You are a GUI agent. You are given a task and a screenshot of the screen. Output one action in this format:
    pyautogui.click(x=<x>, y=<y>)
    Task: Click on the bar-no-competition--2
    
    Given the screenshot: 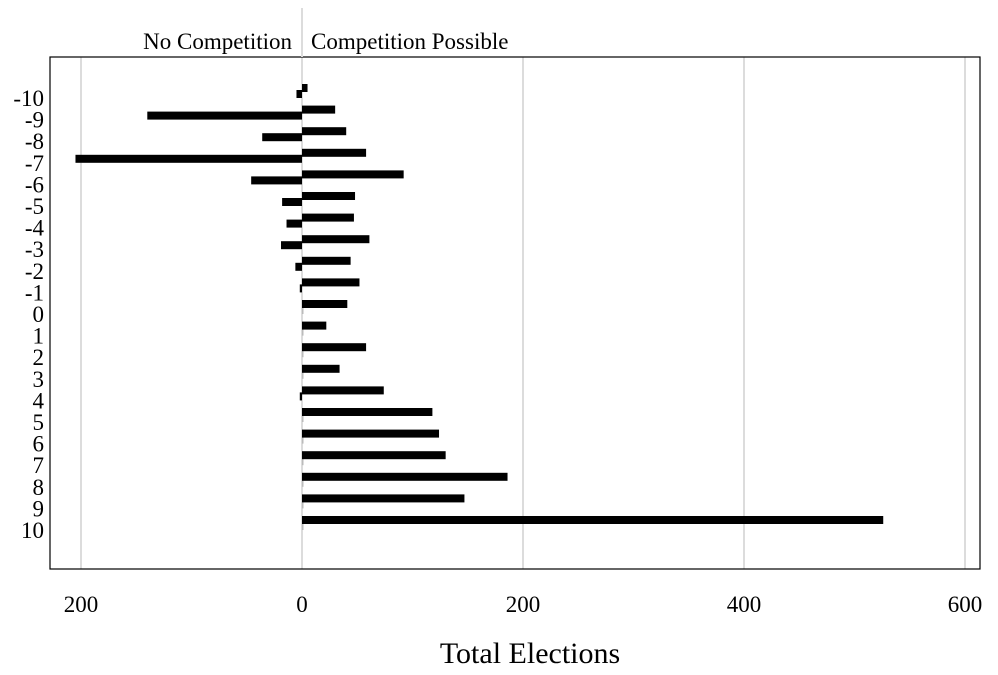 What is the action you would take?
    pyautogui.click(x=298, y=266)
    